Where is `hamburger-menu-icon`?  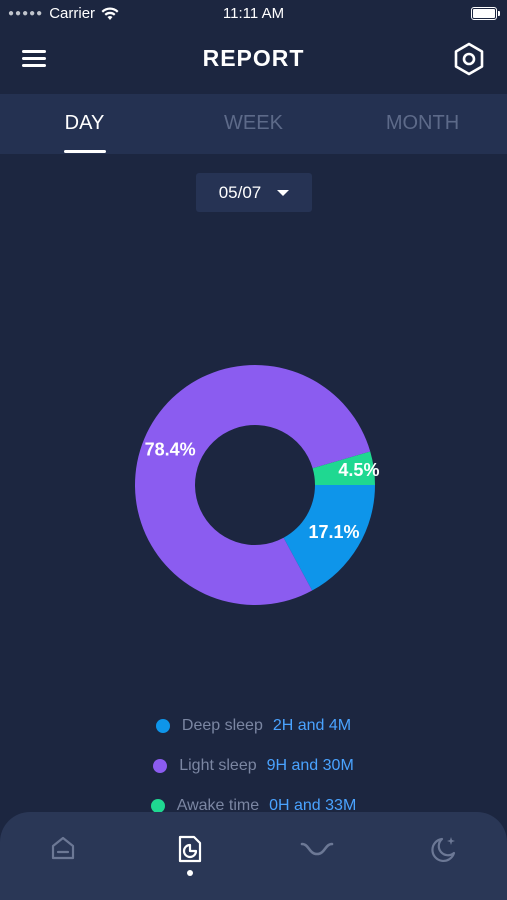 hamburger-menu-icon is located at coordinates (35, 60).